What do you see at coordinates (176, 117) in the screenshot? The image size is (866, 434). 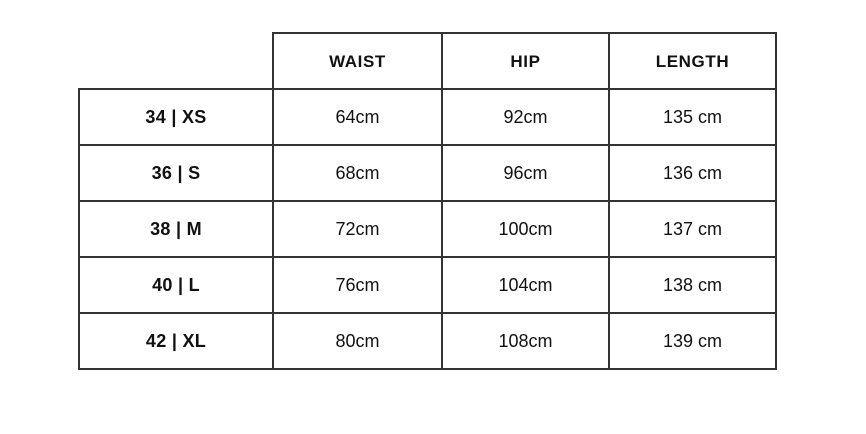 I see `size-label-cell: 34 | XS` at bounding box center [176, 117].